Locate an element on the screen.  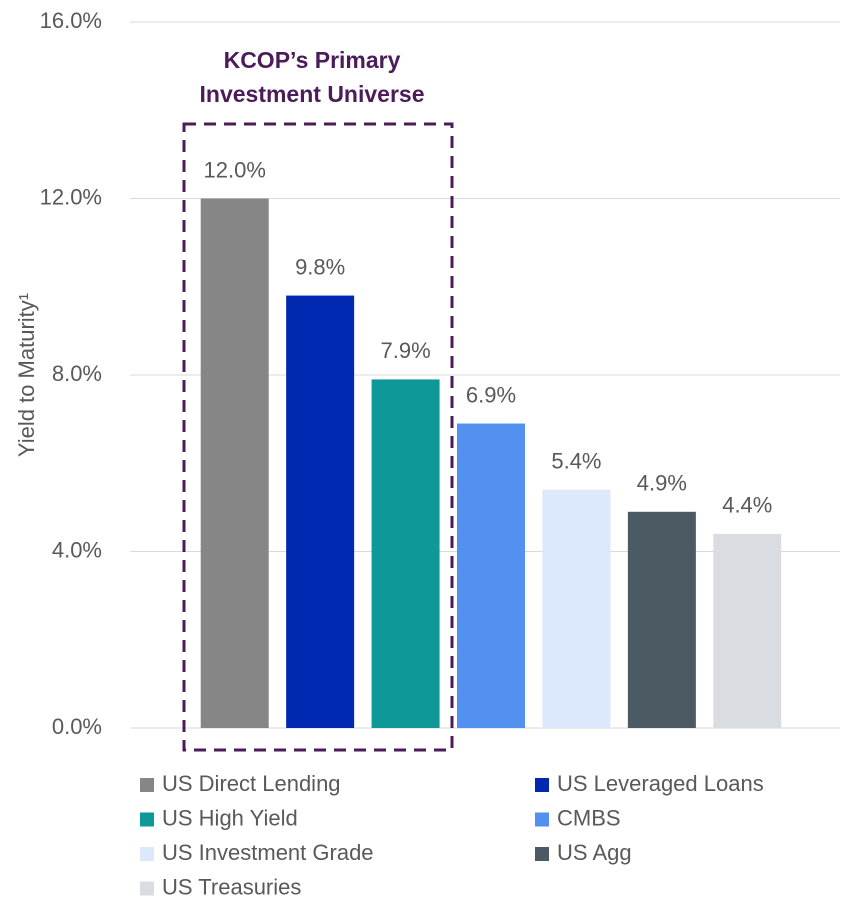
legend-label: CMBS is located at coordinates (589, 817).